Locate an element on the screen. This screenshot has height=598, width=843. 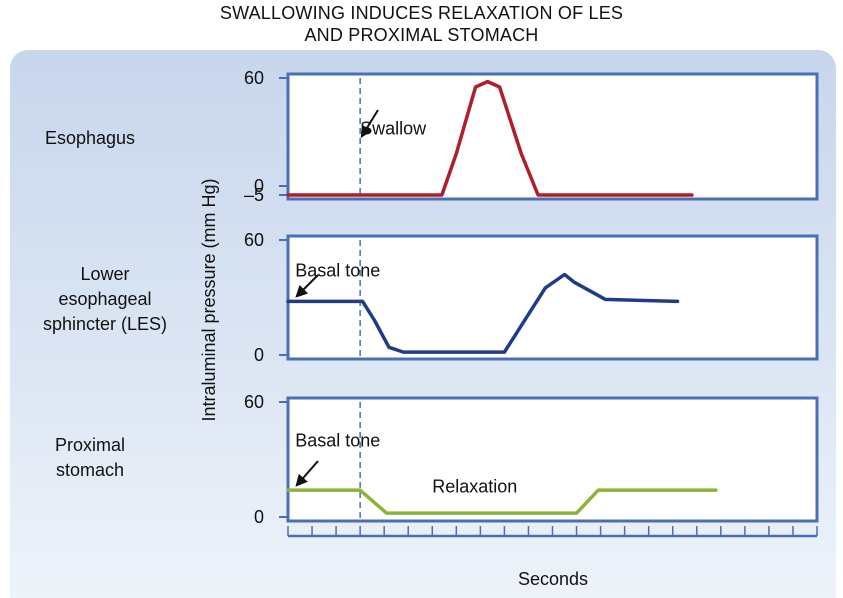
series-line-esophagus is located at coordinates (490, 138).